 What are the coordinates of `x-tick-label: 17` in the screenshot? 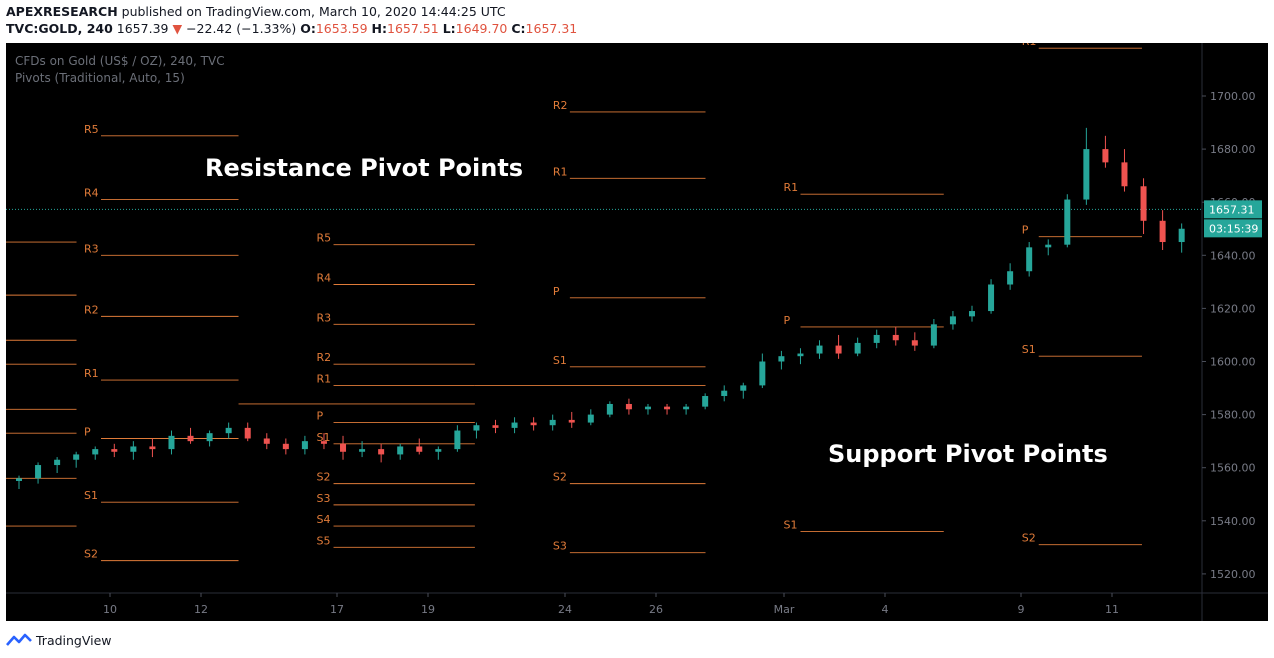 It's located at (337, 609).